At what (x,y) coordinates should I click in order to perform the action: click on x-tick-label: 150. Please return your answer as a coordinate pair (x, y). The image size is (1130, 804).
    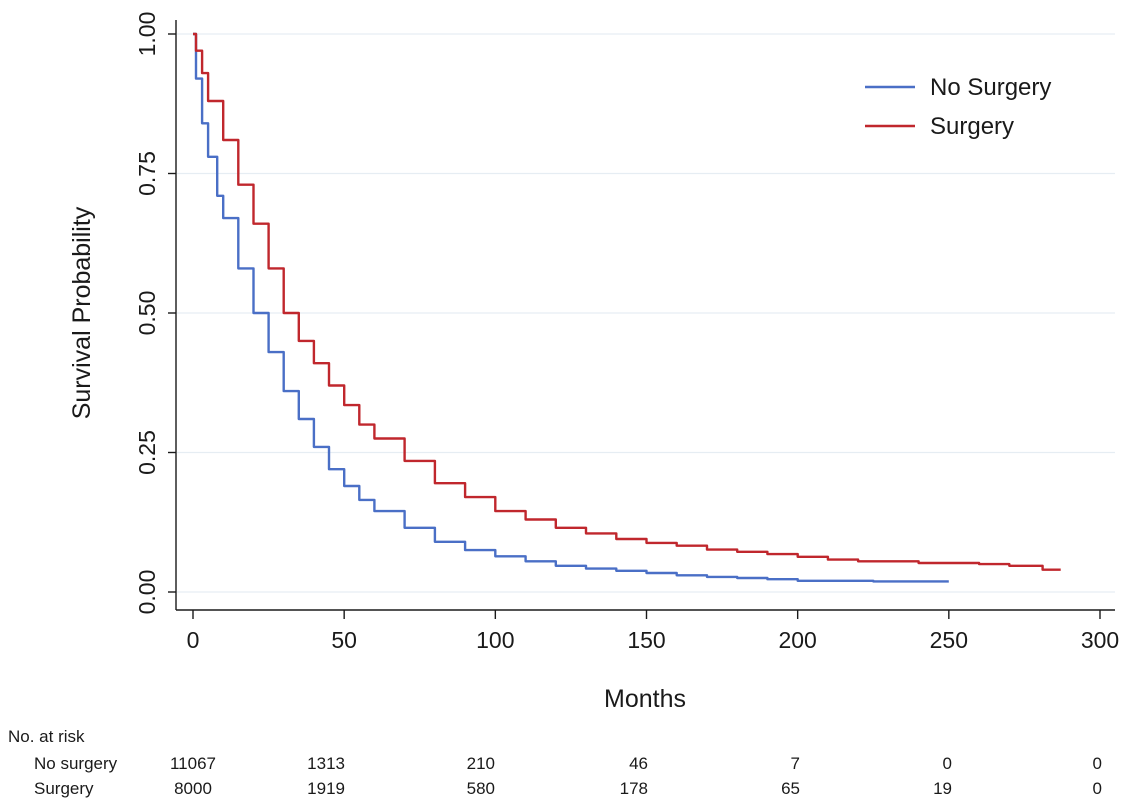
    Looking at the image, I should click on (646, 640).